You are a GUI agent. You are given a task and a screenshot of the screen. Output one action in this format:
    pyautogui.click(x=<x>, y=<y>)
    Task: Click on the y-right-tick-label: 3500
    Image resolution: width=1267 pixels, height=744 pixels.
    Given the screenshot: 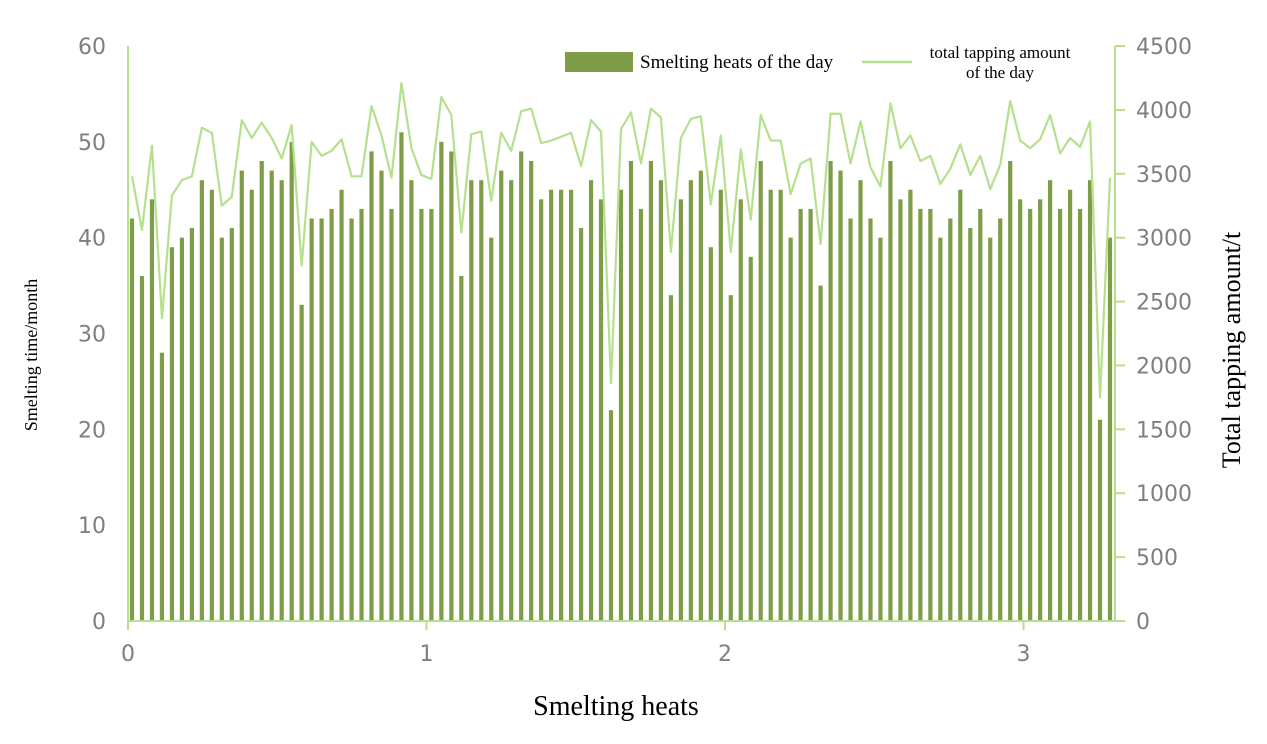 What is the action you would take?
    pyautogui.click(x=1164, y=175)
    